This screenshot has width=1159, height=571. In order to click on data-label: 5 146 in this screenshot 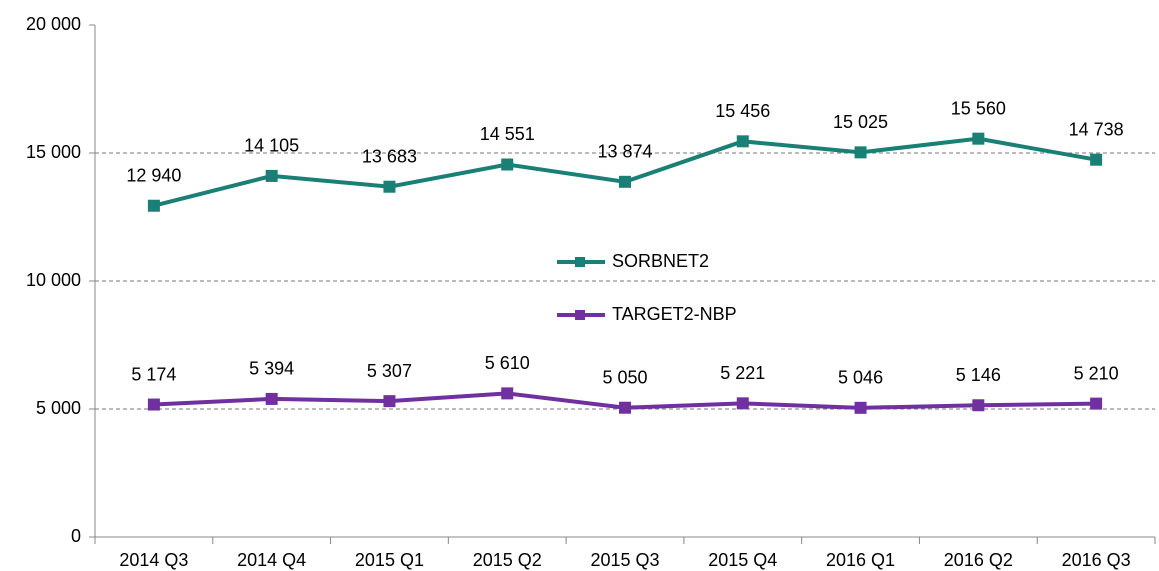, I will do `click(978, 375)`.